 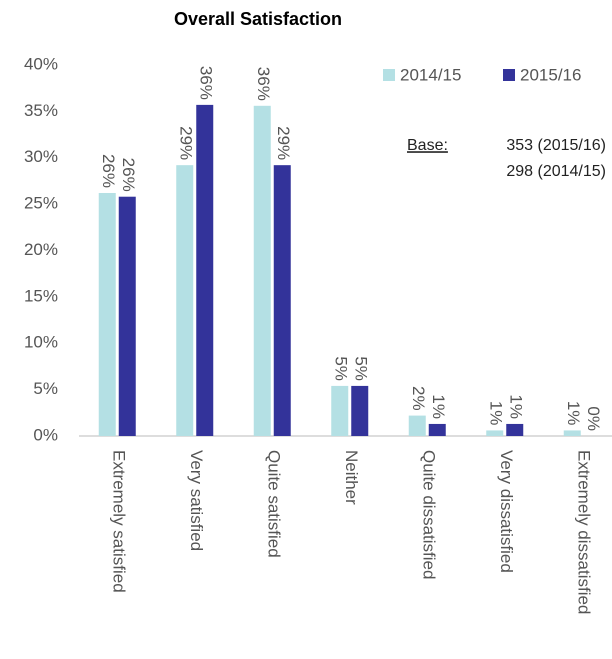 I want to click on legend-label: 2014/15, so click(x=430, y=74).